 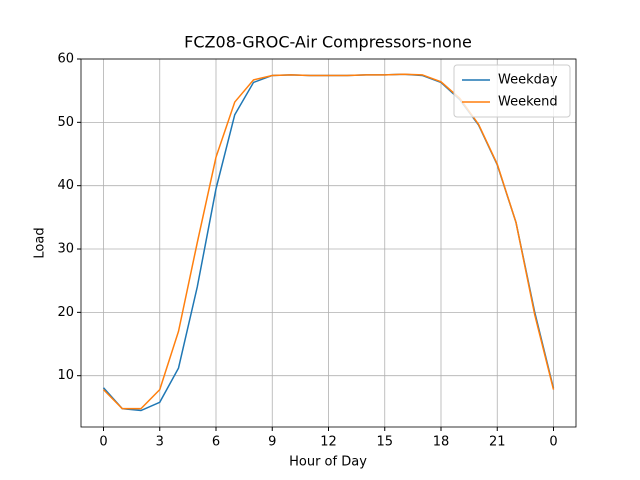 I want to click on x-tick-label: 6, so click(x=216, y=442).